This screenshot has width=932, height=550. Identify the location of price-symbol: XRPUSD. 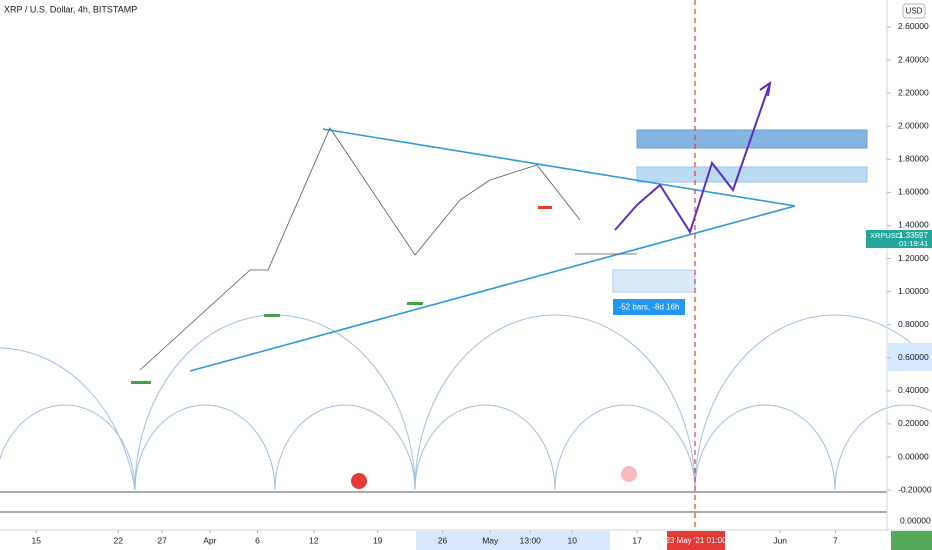
(886, 235).